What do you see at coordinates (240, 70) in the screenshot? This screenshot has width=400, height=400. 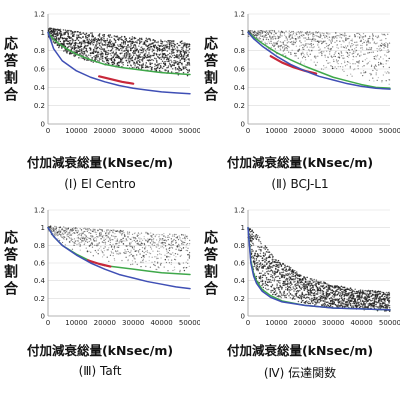 I see `chart-2-y-tick-3: 0.6` at bounding box center [240, 70].